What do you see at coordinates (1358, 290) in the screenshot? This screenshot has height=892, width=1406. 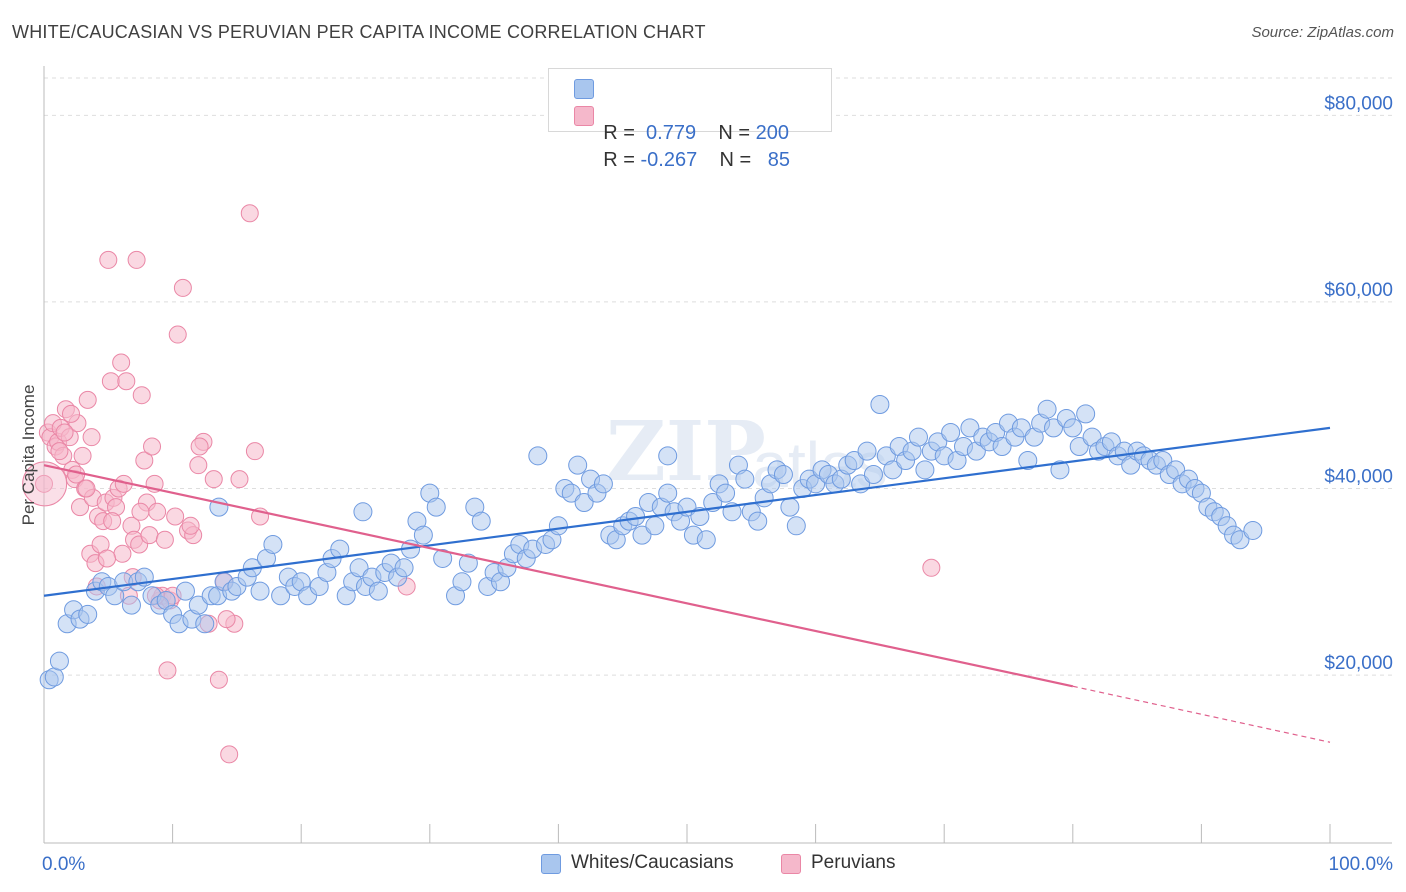 I see `y-tick-label: $60,000` at bounding box center [1358, 290].